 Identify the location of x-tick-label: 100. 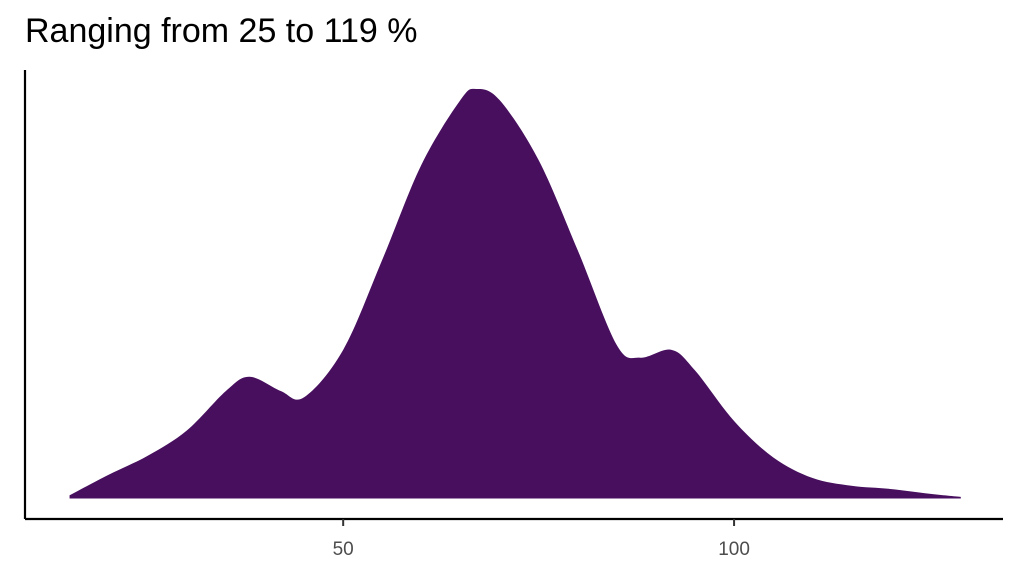
(734, 549).